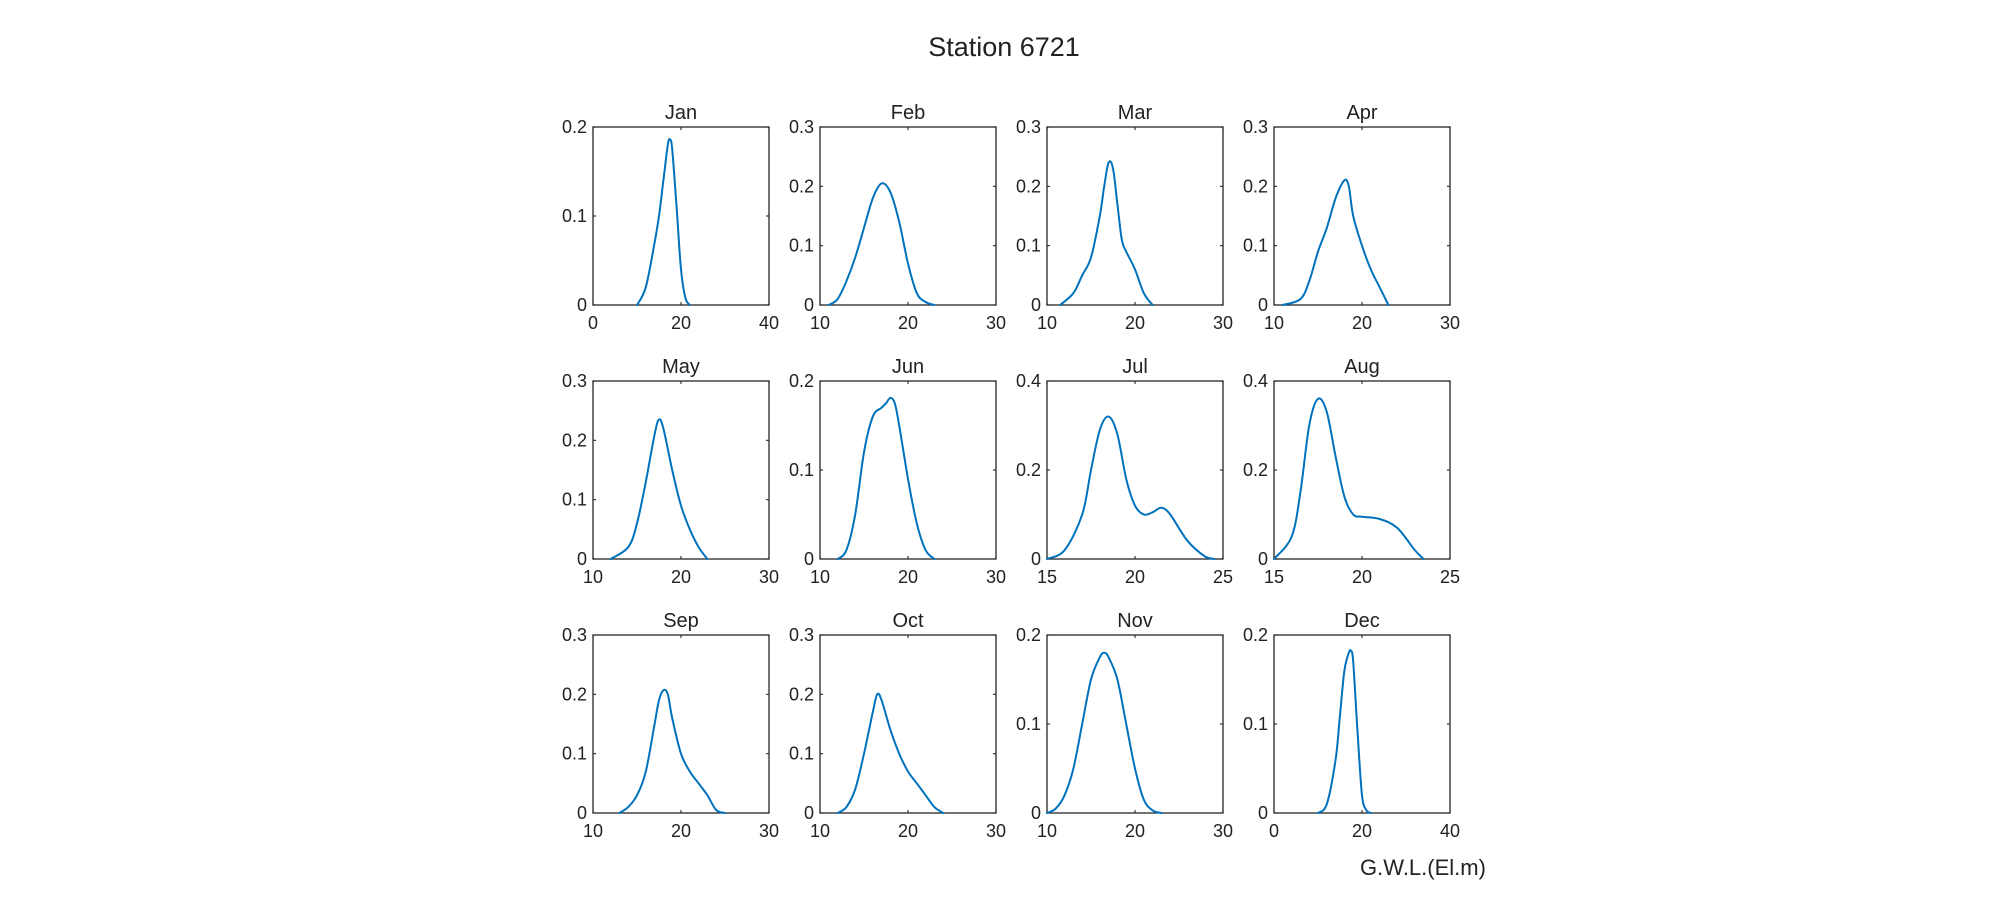  What do you see at coordinates (1344, 731) in the screenshot?
I see `density-curve-dec` at bounding box center [1344, 731].